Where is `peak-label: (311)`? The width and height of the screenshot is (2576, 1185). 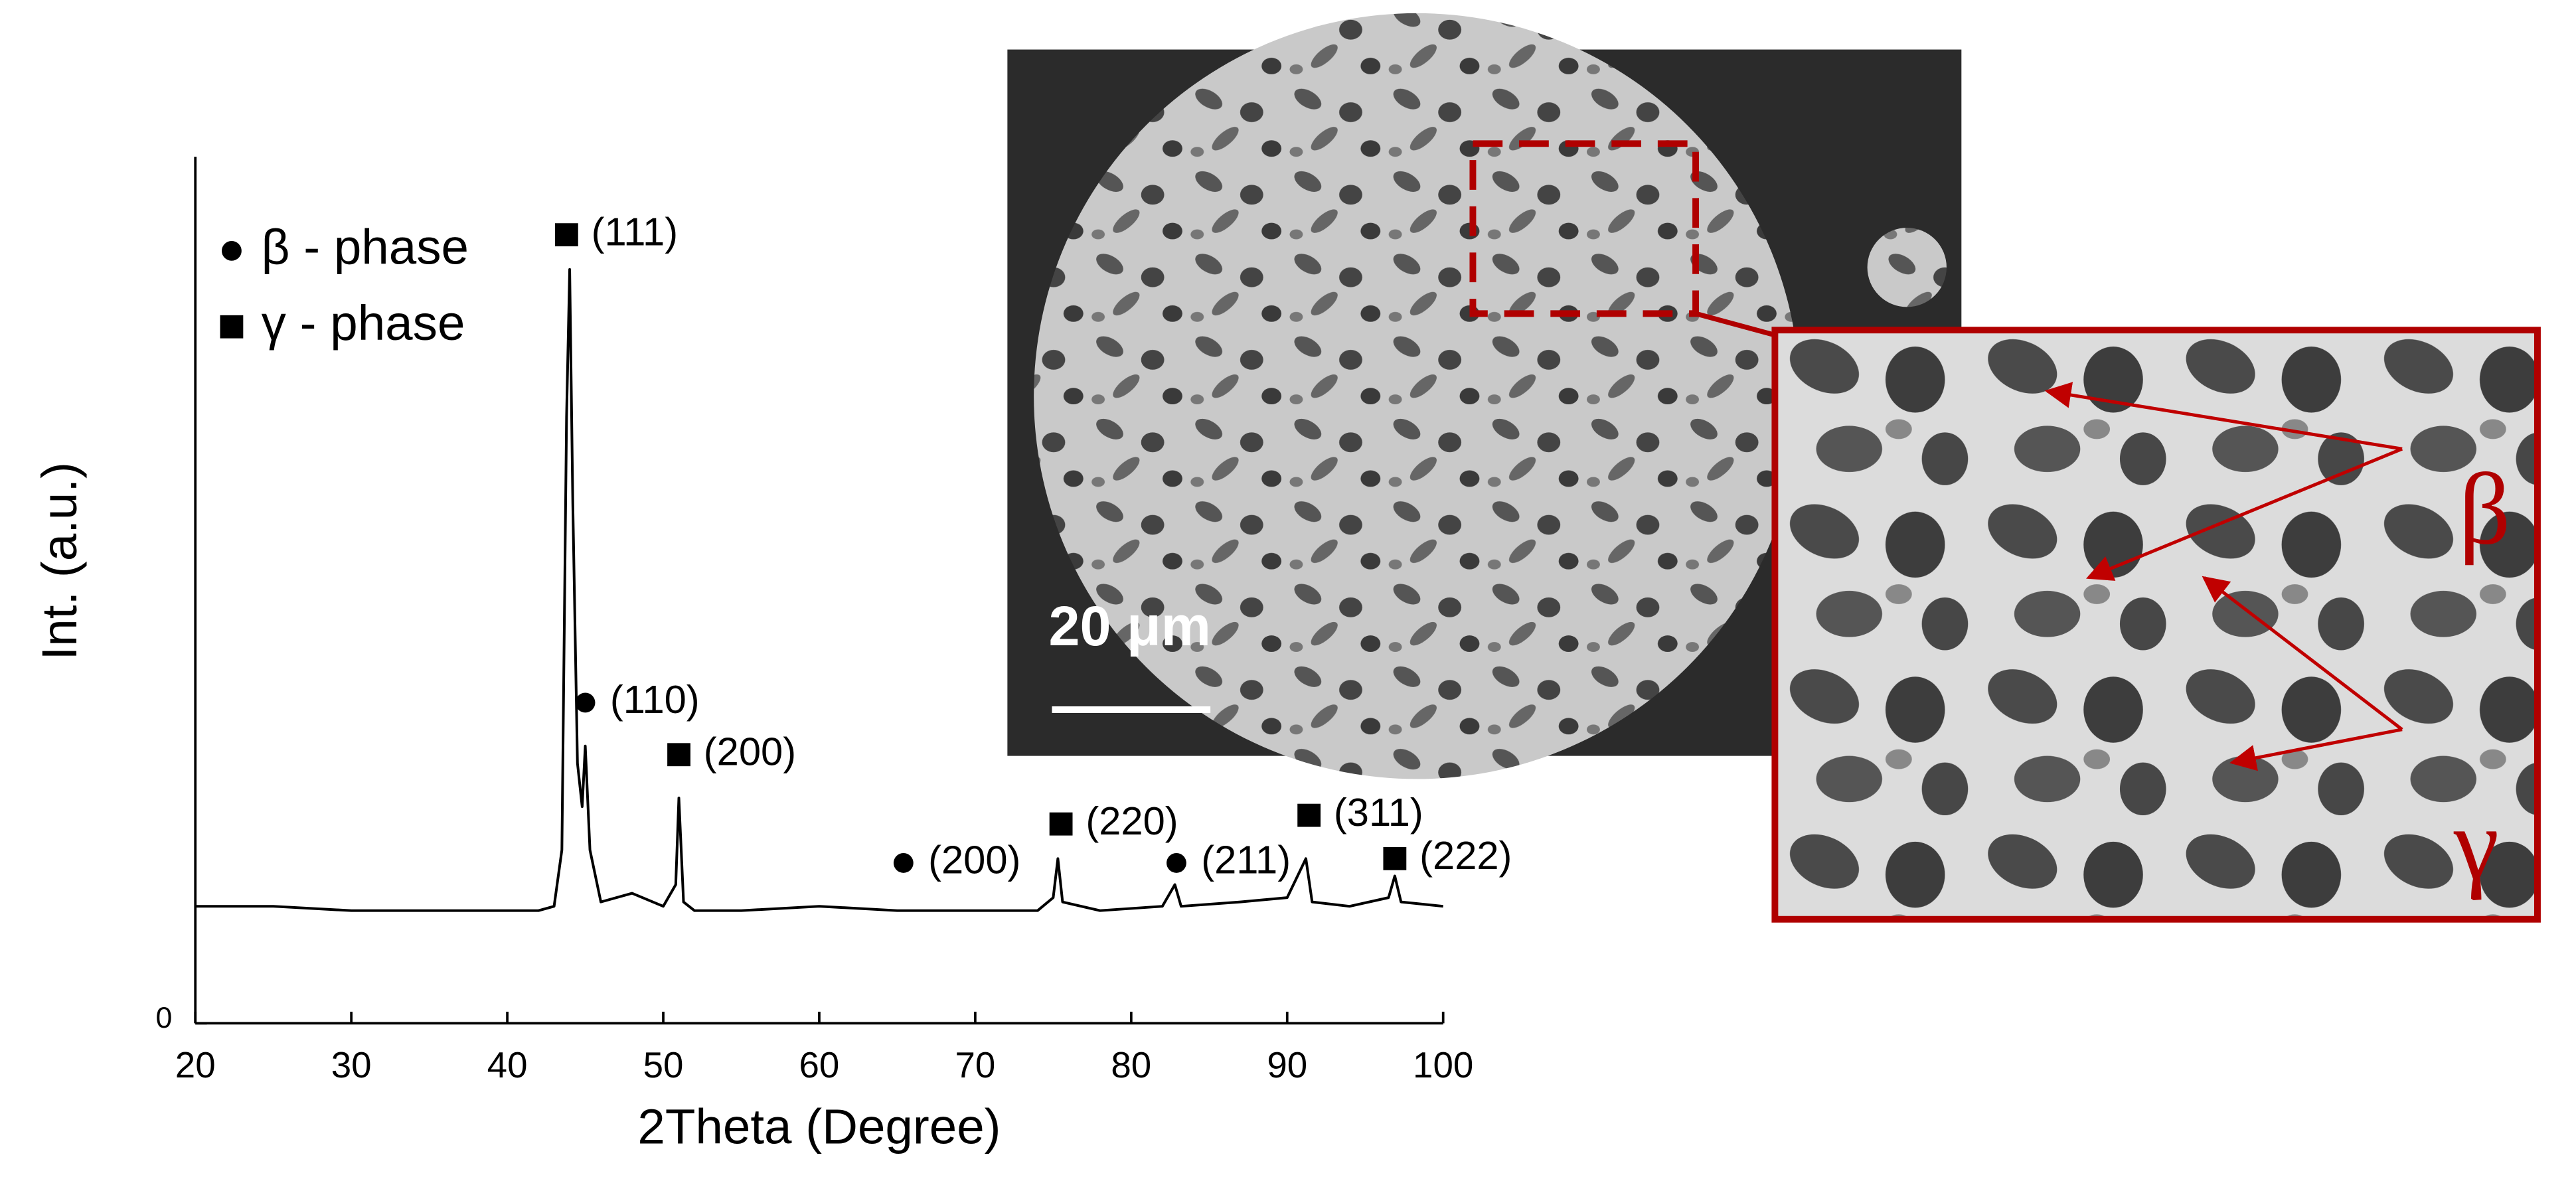 peak-label: (311) is located at coordinates (1378, 812).